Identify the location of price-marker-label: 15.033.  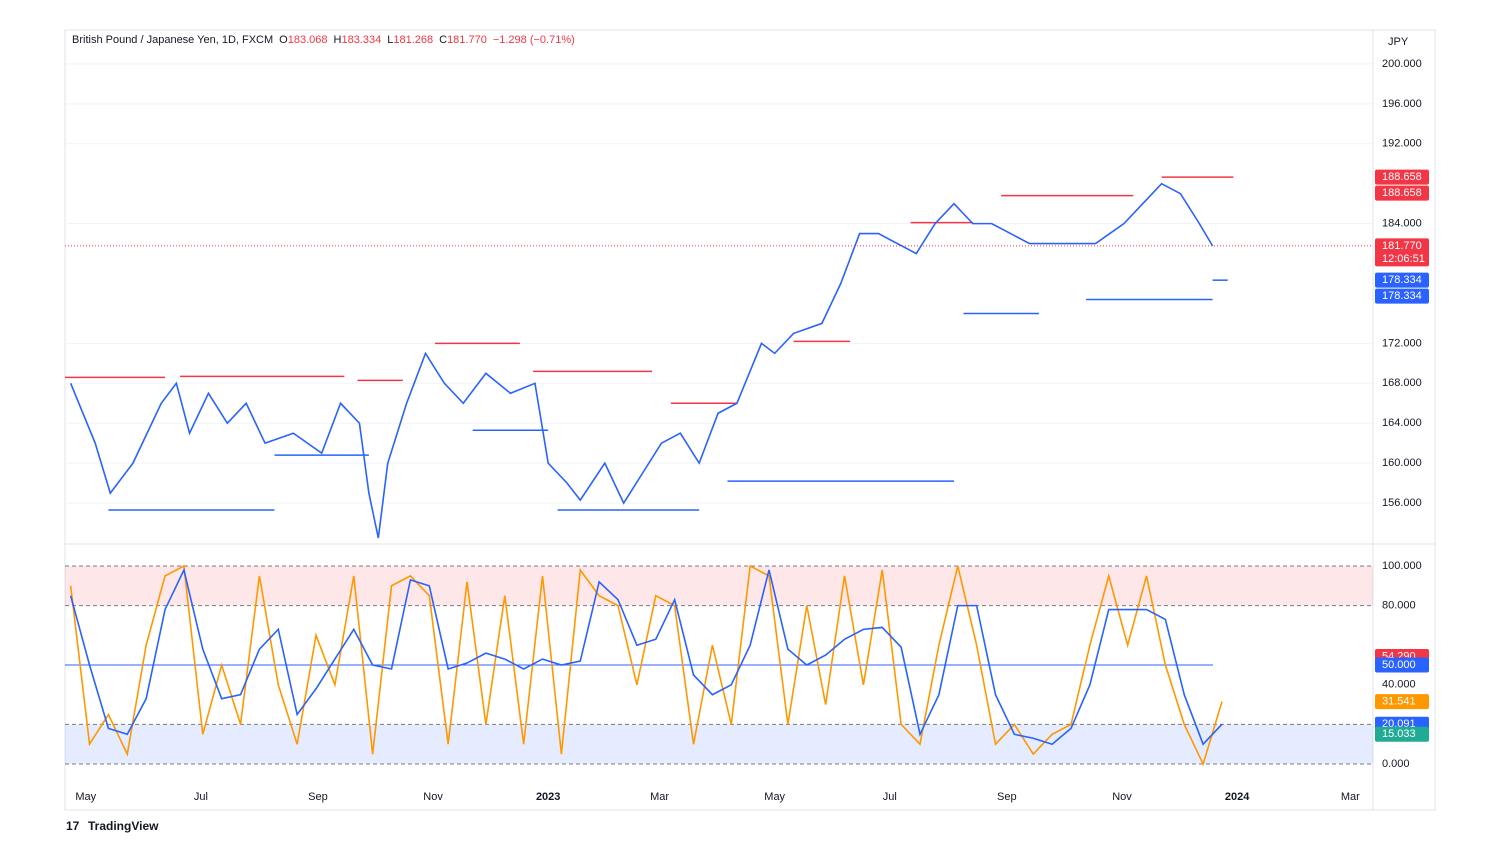
(1399, 734).